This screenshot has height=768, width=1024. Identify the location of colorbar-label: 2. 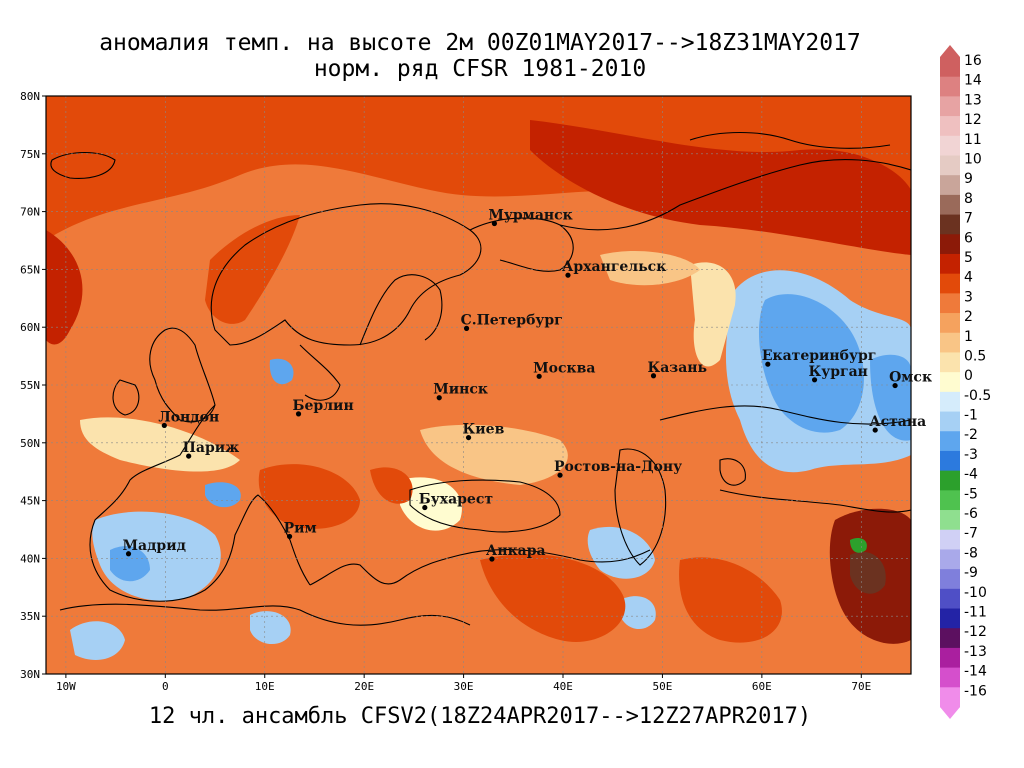
(968, 317).